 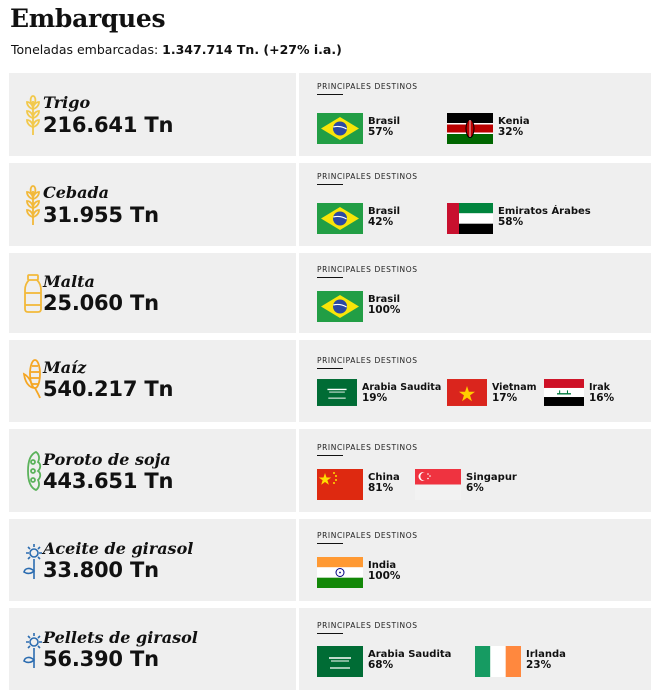 What do you see at coordinates (564, 392) in the screenshot?
I see `iraq-flag-icon` at bounding box center [564, 392].